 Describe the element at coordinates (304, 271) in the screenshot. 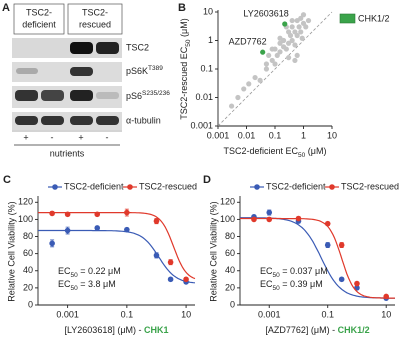

I see `annotation-part: = 0.037 μM` at that location.